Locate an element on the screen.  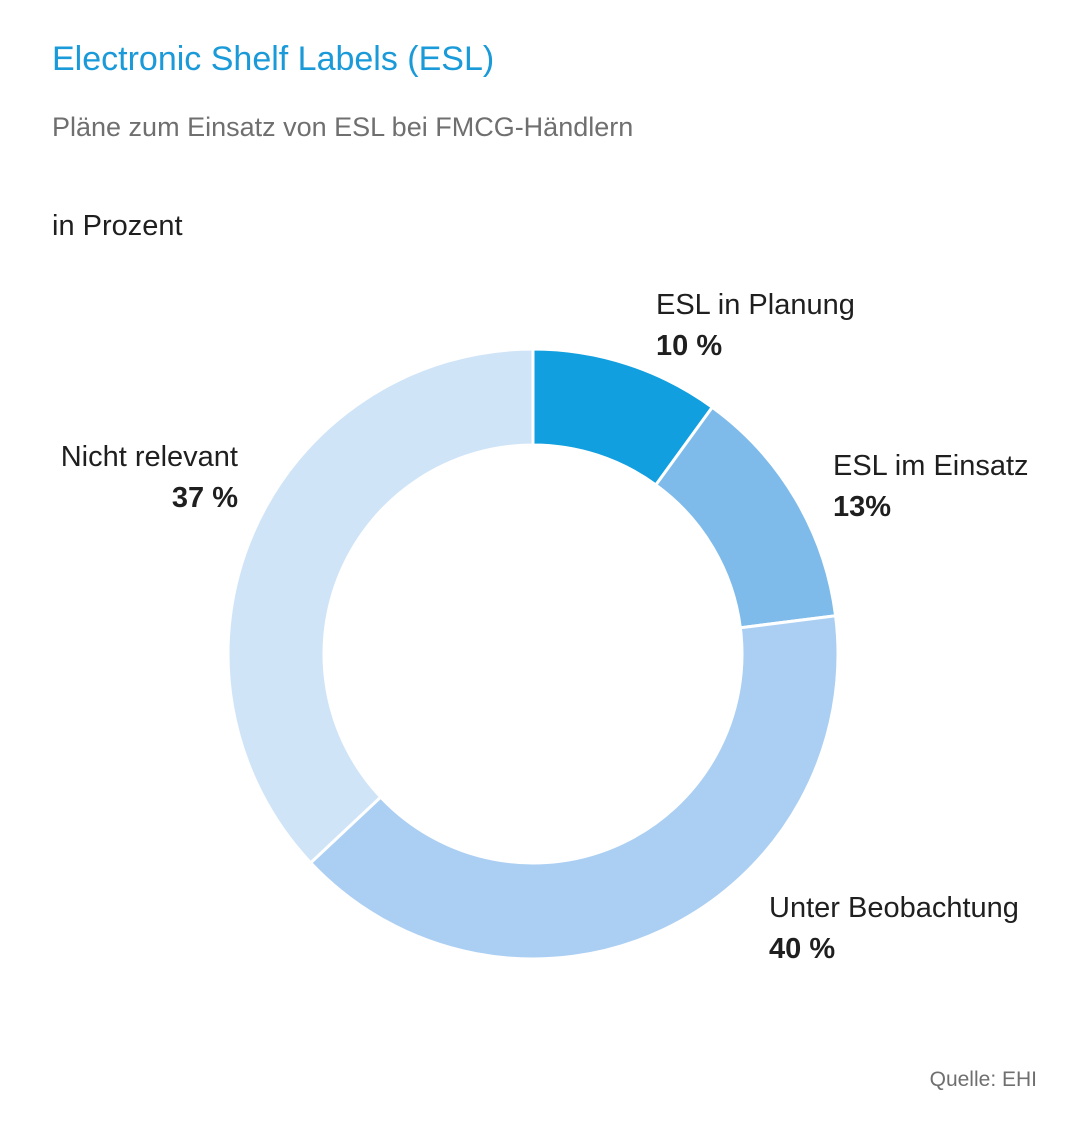
slice-label-value: 40 % is located at coordinates (802, 949).